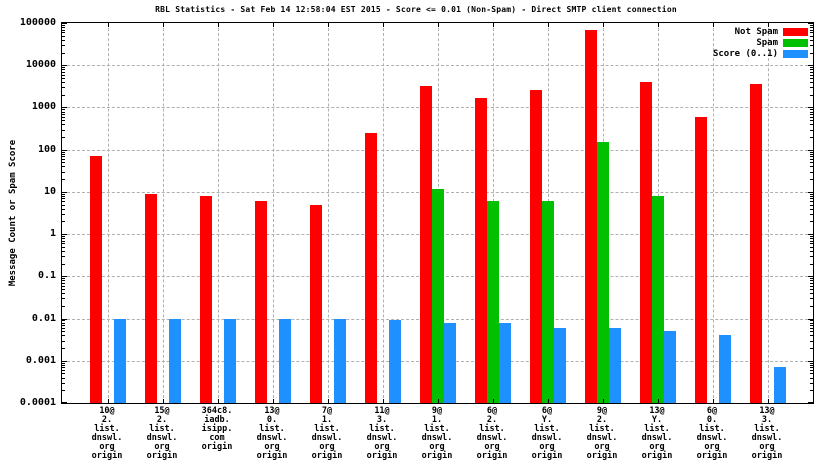 This screenshot has height=468, width=832. What do you see at coordinates (52, 234) in the screenshot?
I see `y-axis-tick-label: 1` at bounding box center [52, 234].